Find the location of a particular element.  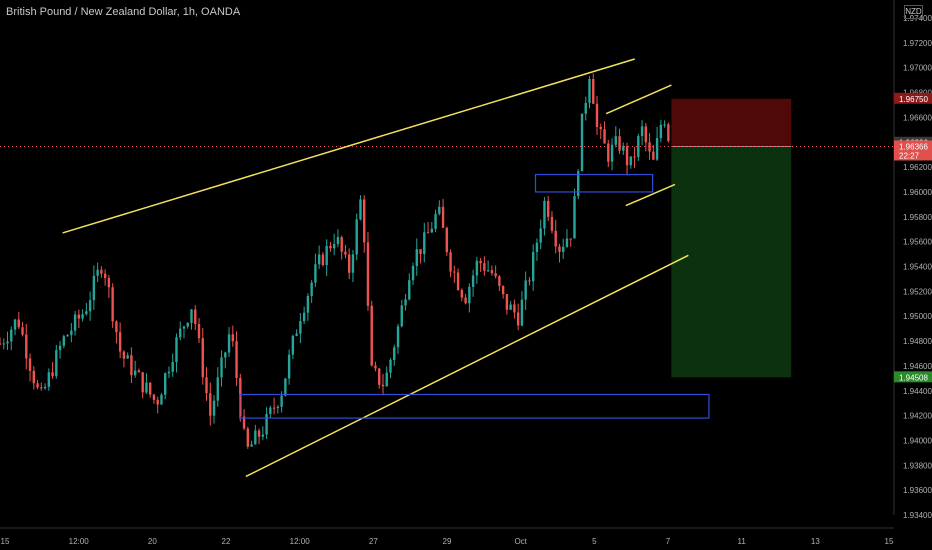

y-tick-label: 1.94000 is located at coordinates (917, 440).